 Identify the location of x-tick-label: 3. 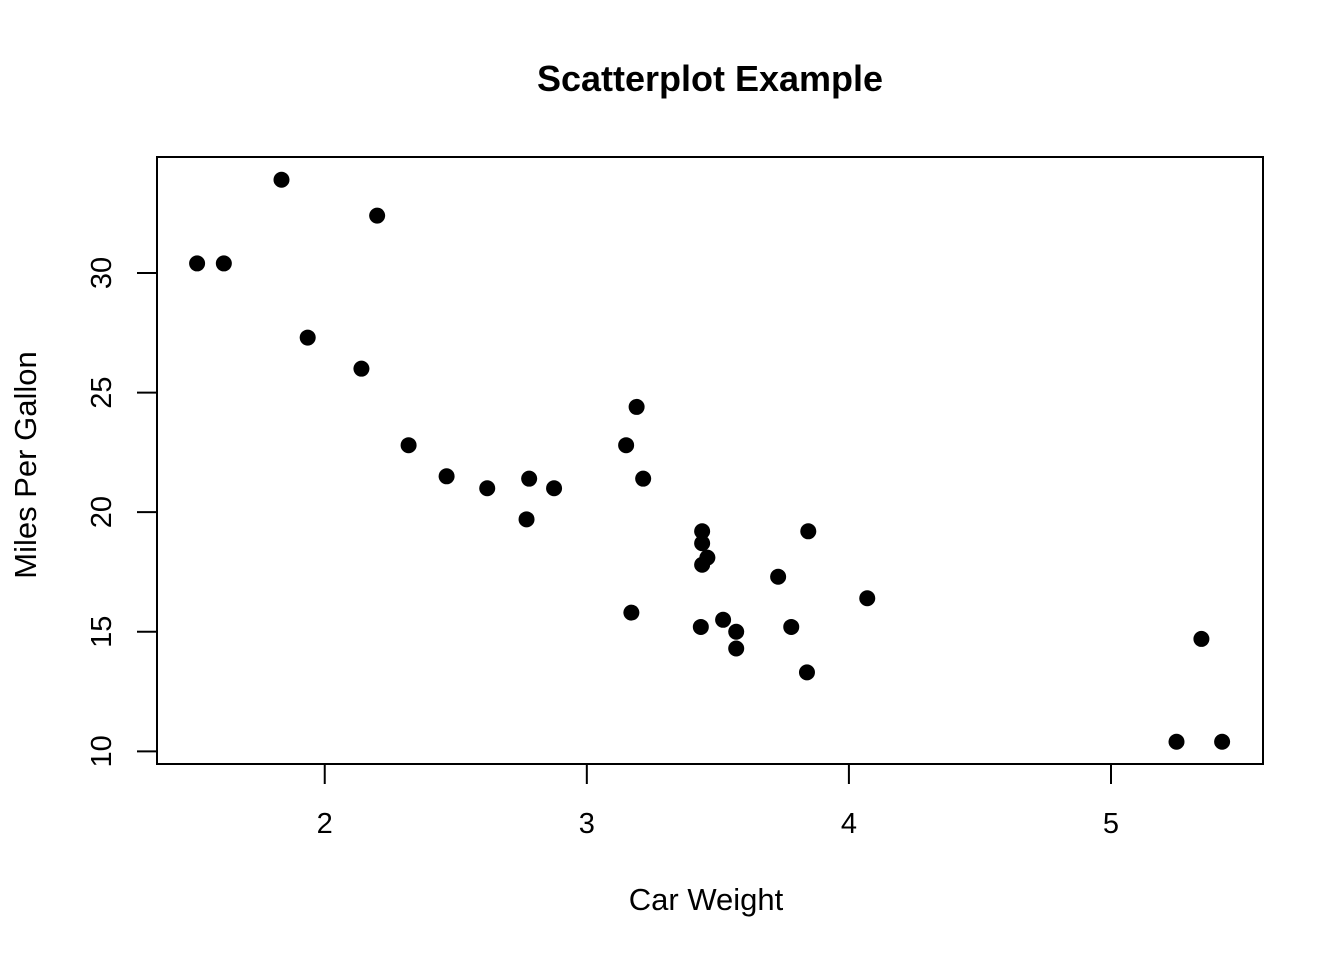
(587, 824).